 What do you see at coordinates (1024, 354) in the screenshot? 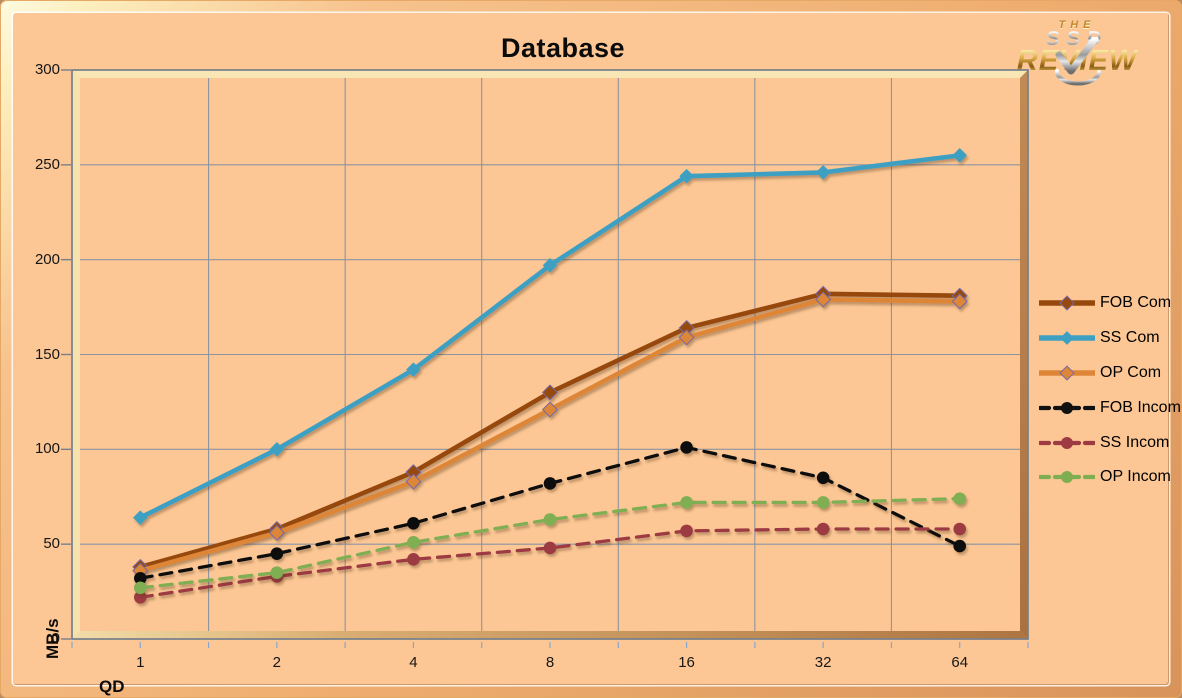
I see `bevel-right` at bounding box center [1024, 354].